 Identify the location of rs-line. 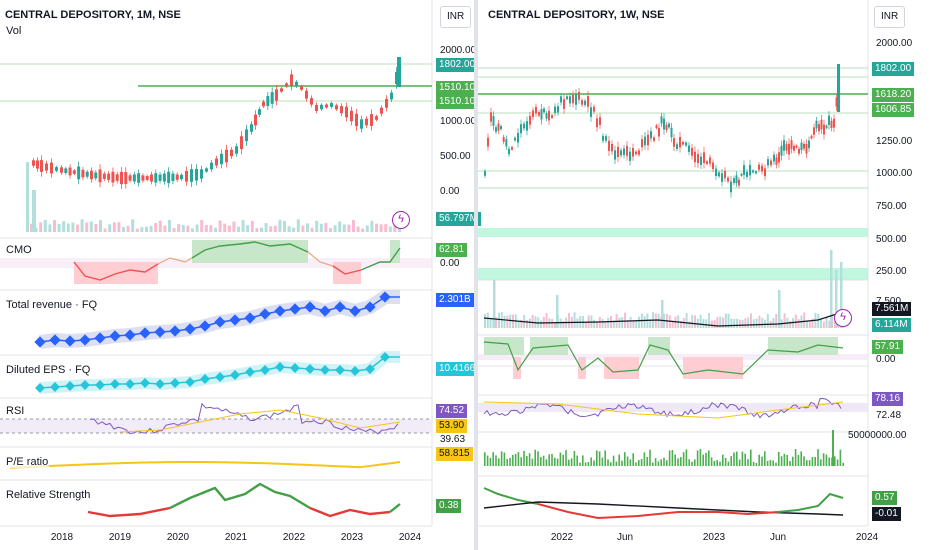
(240, 496).